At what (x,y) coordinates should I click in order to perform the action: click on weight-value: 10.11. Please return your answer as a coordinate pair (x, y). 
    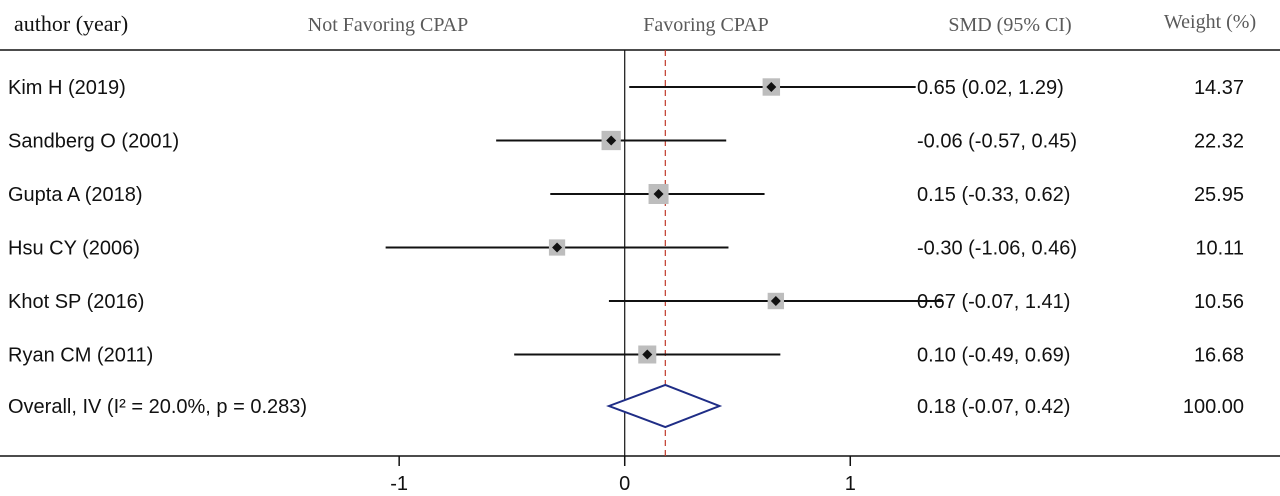
    Looking at the image, I should click on (1219, 249).